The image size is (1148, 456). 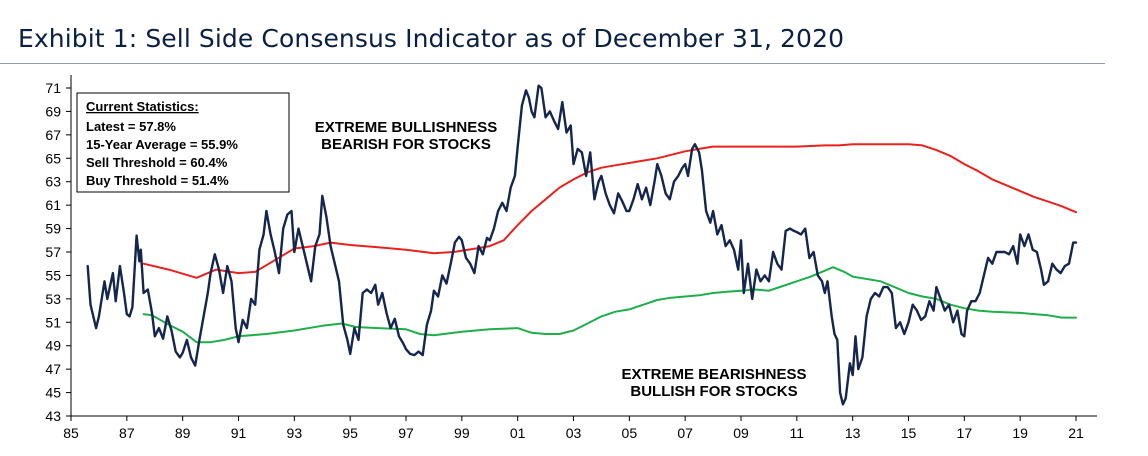 I want to click on x-tick-label: 91, so click(x=239, y=433).